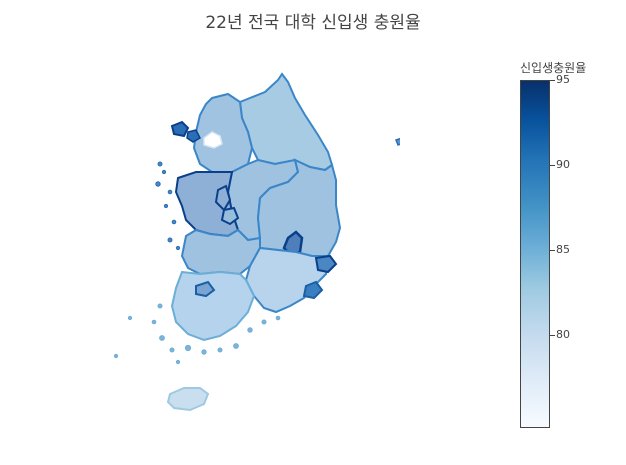 This screenshot has height=465, width=626. What do you see at coordinates (553, 68) in the screenshot?
I see `colorbar-title: 신입생충원율` at bounding box center [553, 68].